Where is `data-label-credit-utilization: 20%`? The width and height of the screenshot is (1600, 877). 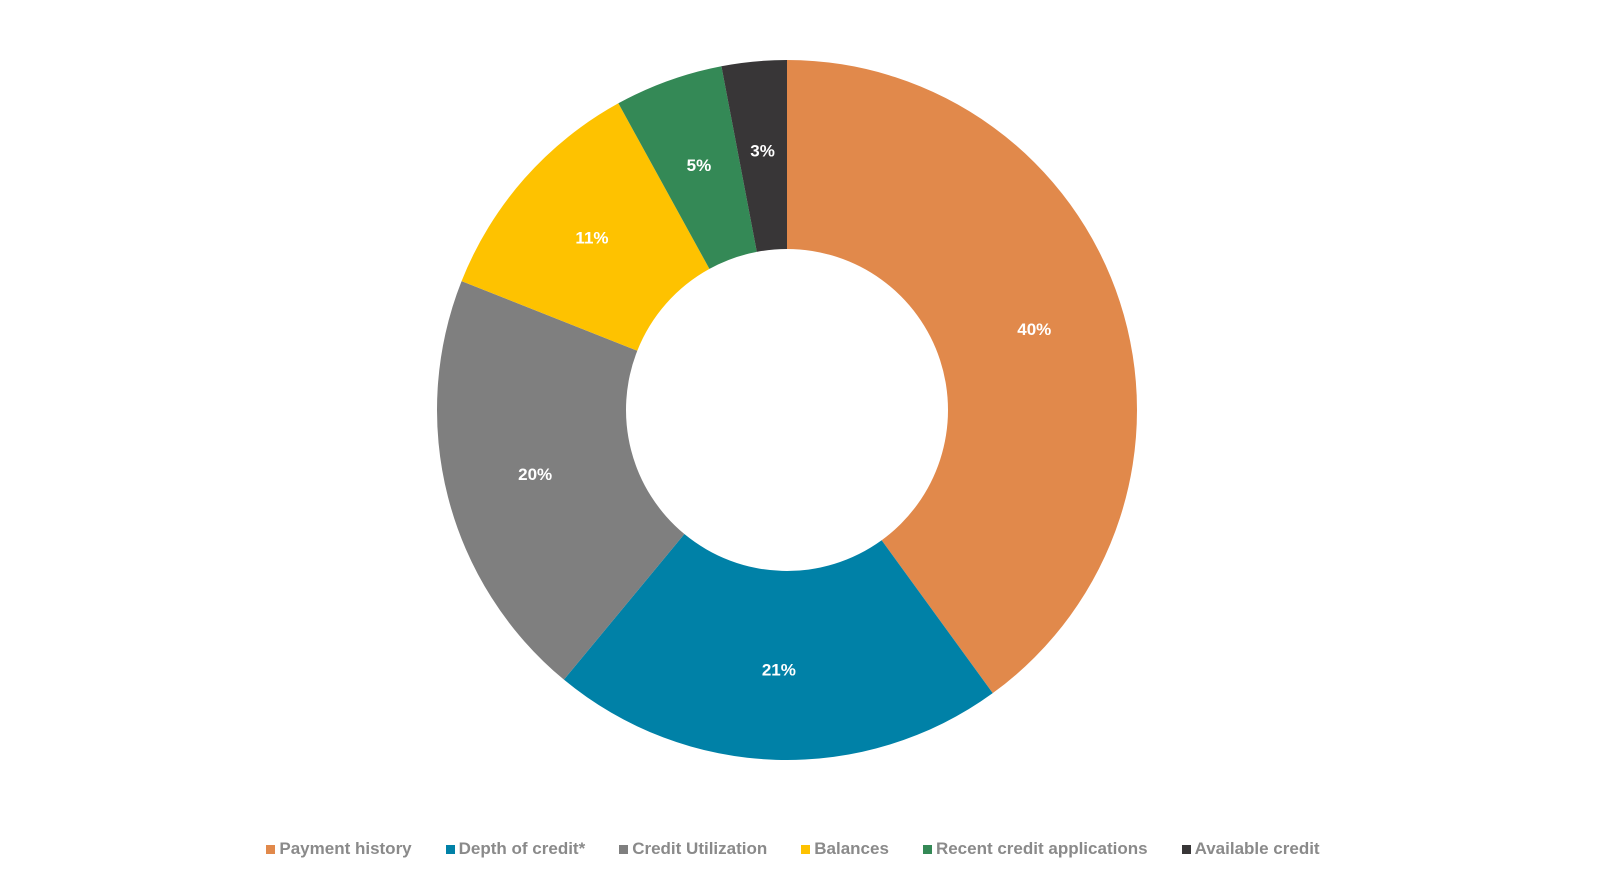 data-label-credit-utilization: 20% is located at coordinates (535, 474).